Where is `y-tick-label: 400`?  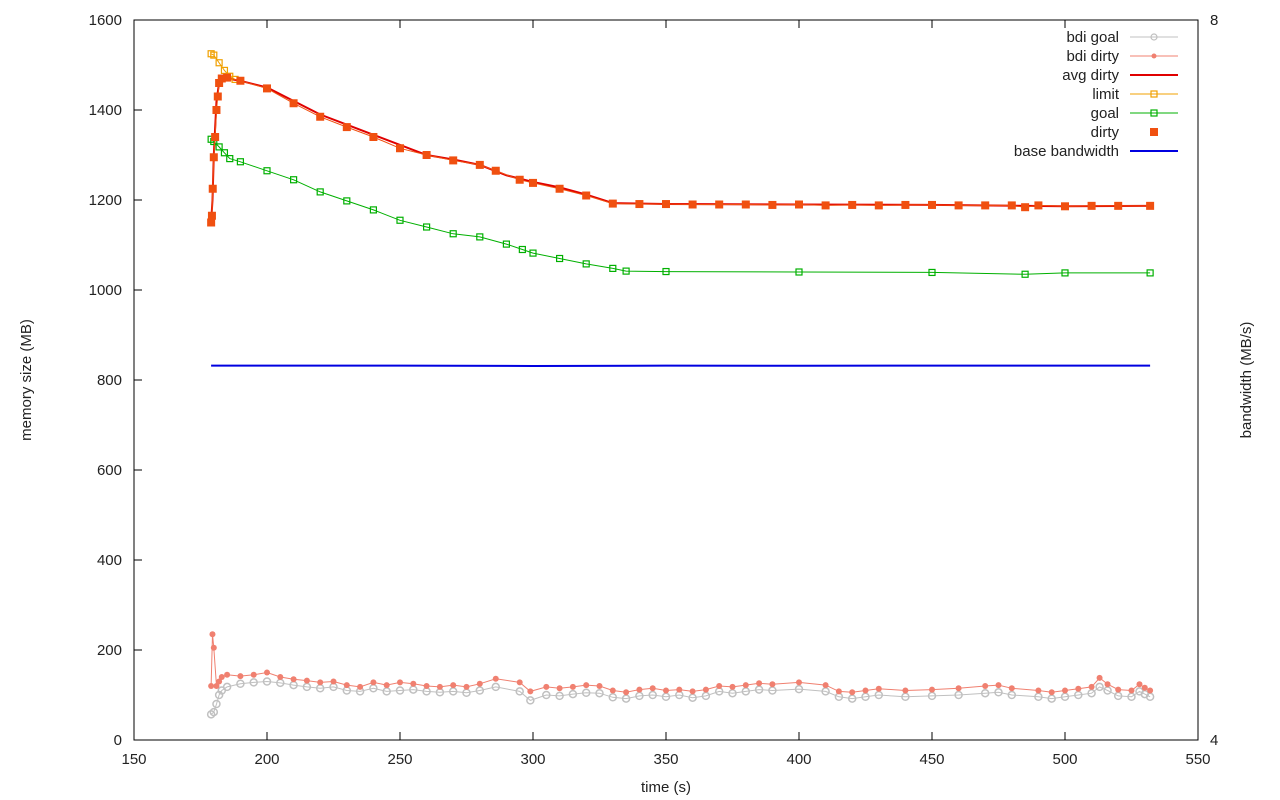 y-tick-label: 400 is located at coordinates (109, 560).